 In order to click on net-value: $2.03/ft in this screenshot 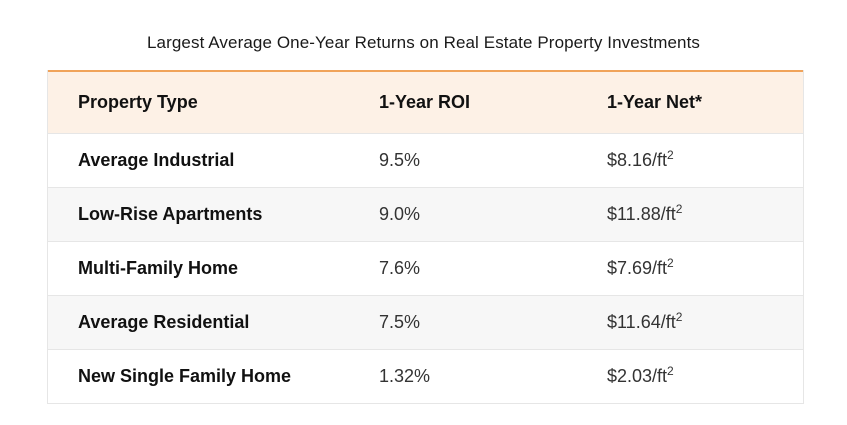, I will do `click(637, 376)`.